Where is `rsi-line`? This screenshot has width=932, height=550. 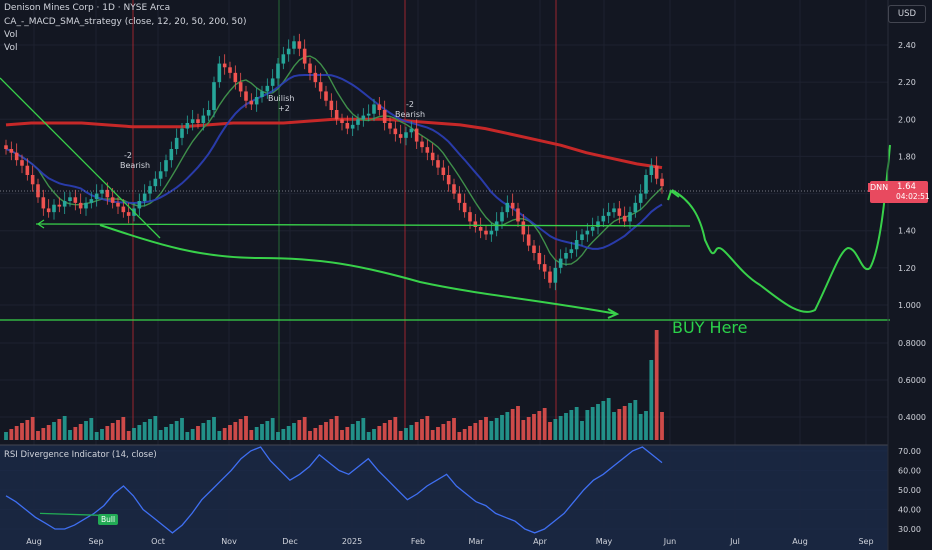
rsi-line is located at coordinates (334, 490).